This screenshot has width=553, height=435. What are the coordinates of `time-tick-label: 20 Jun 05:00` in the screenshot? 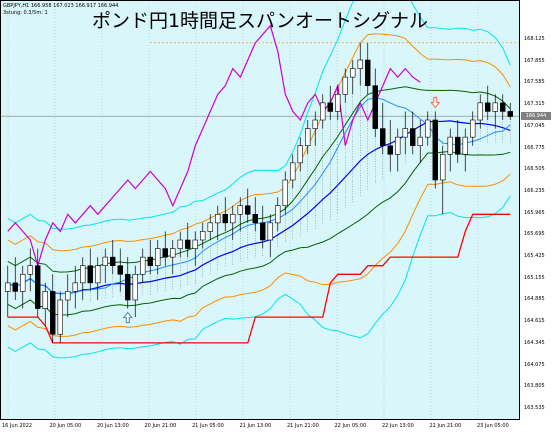 It's located at (65, 426).